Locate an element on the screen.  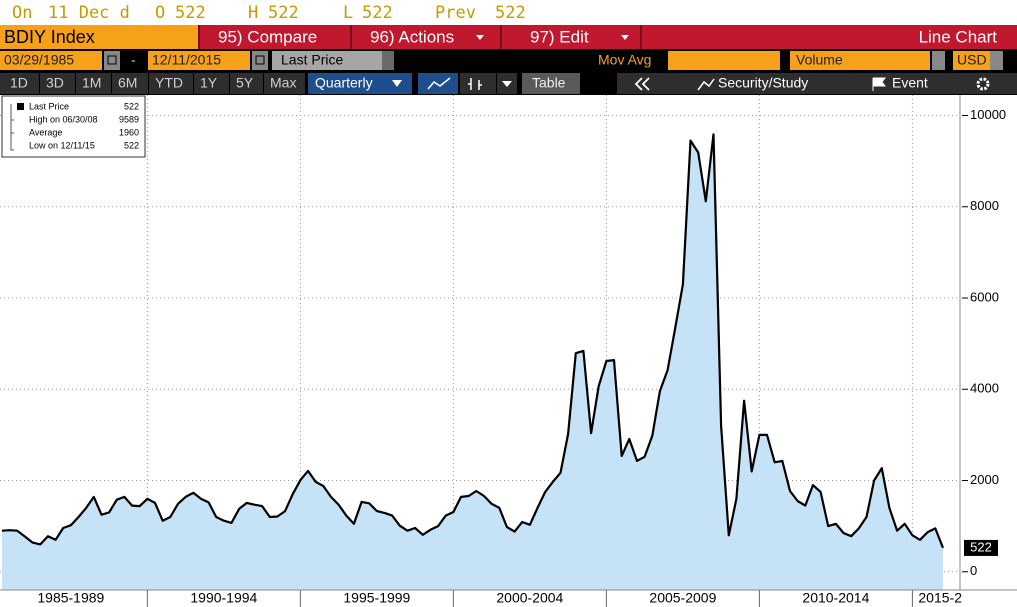
quote-date: 11 Dec d is located at coordinates (89, 13).